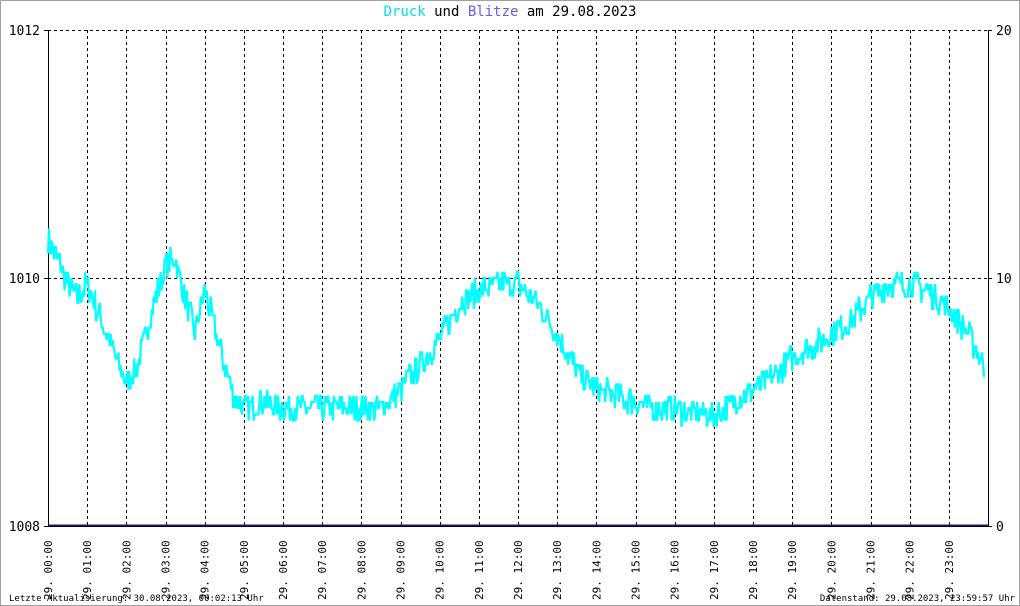 The image size is (1020, 606). I want to click on x-tick-label: 29. 12:00, so click(518, 570).